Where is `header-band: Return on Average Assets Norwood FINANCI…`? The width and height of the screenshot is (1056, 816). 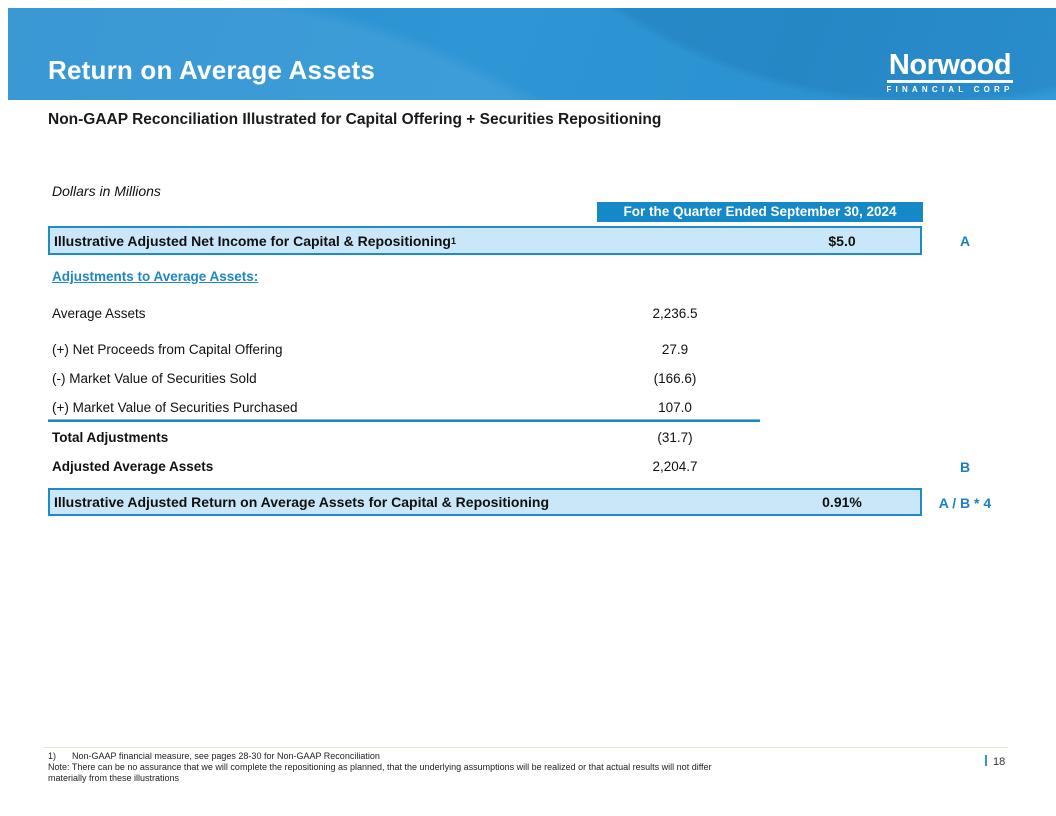 header-band: Return on Average Assets Norwood FINANCI… is located at coordinates (532, 54).